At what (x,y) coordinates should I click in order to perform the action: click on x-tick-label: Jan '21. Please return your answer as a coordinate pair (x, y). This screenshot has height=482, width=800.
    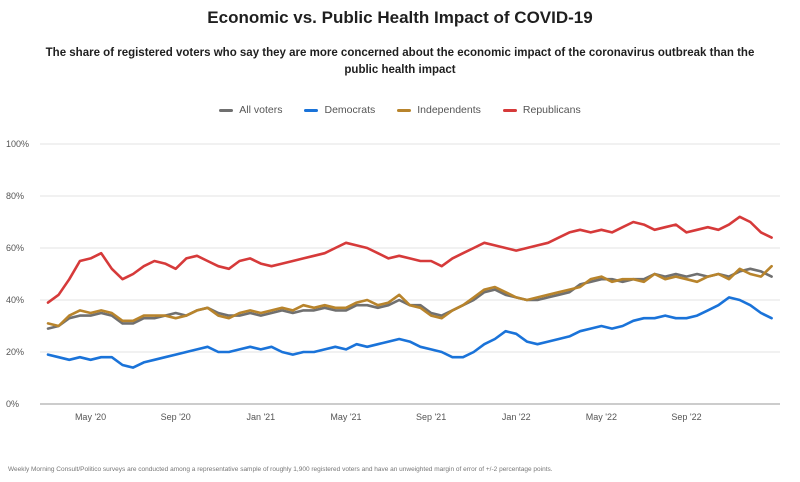
    Looking at the image, I should click on (260, 417).